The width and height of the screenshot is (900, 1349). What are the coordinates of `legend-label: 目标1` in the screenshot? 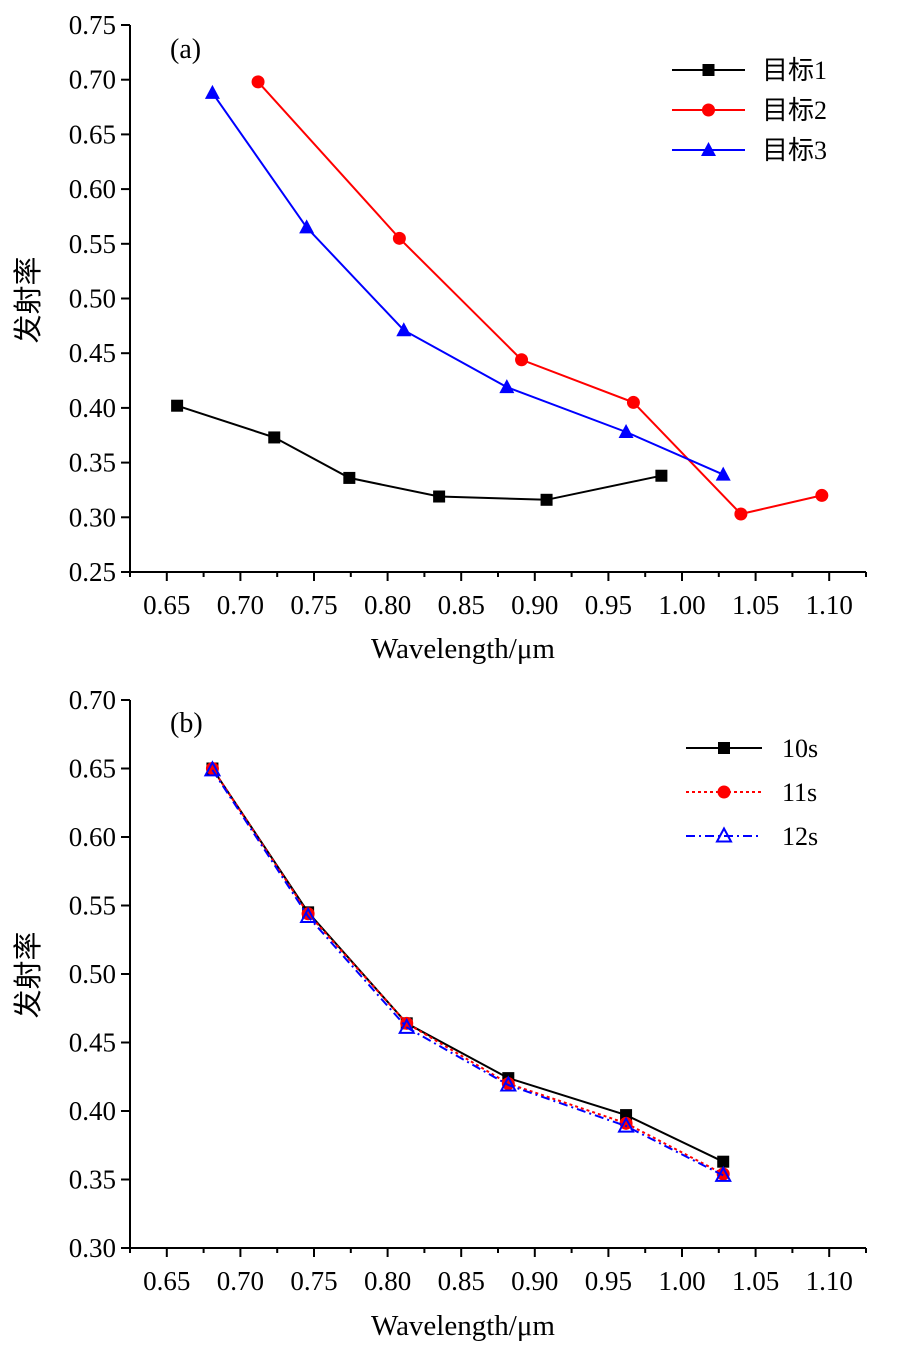 It's located at (794, 70).